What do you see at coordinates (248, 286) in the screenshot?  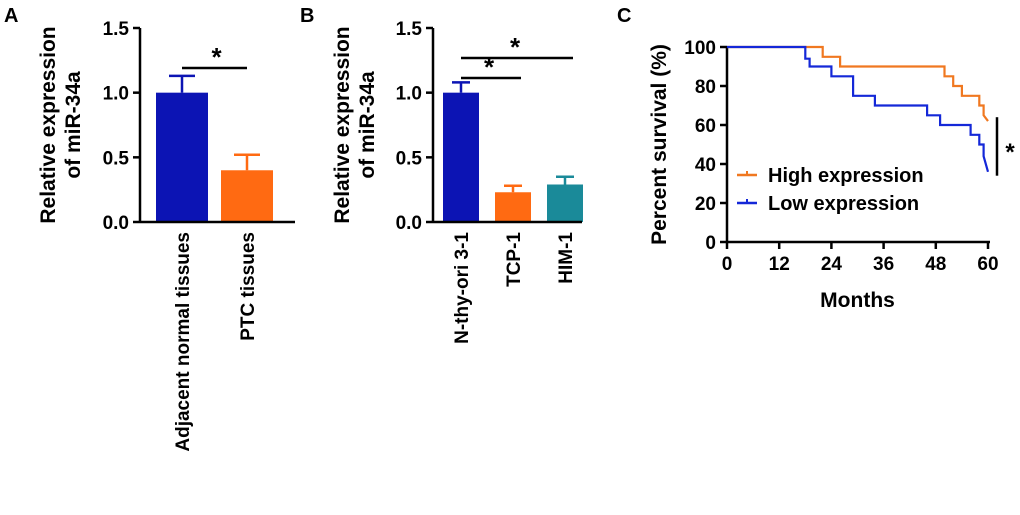 I see `x-tick-label: PTC tissues` at bounding box center [248, 286].